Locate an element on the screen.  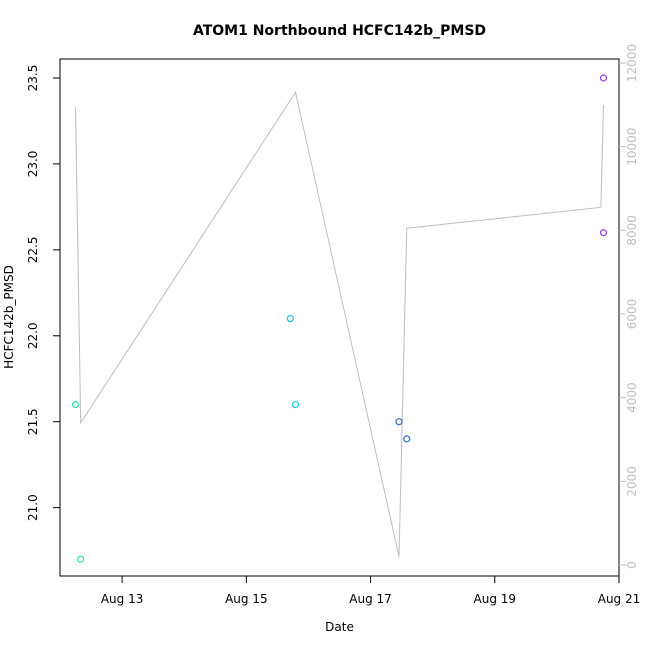
x-tick-label: Aug 19 is located at coordinates (495, 599).